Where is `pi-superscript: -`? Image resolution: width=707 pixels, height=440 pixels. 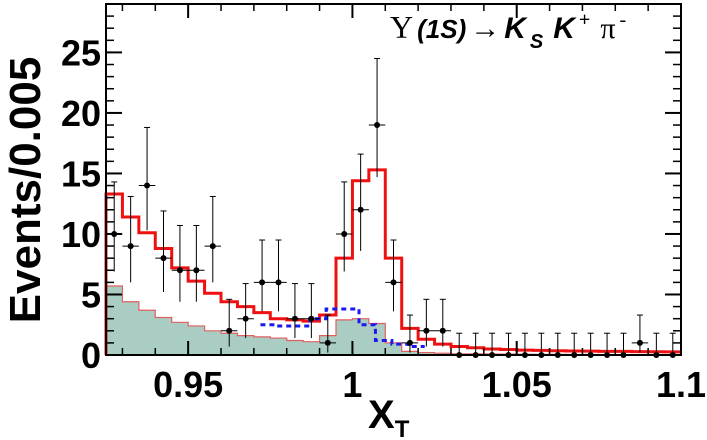 pi-superscript: - is located at coordinates (622, 20).